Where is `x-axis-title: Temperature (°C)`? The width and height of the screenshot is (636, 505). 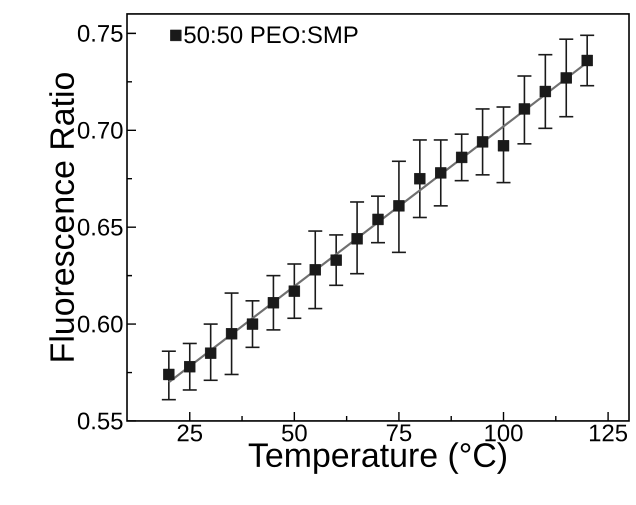 x-axis-title: Temperature (°C) is located at coordinates (377, 458).